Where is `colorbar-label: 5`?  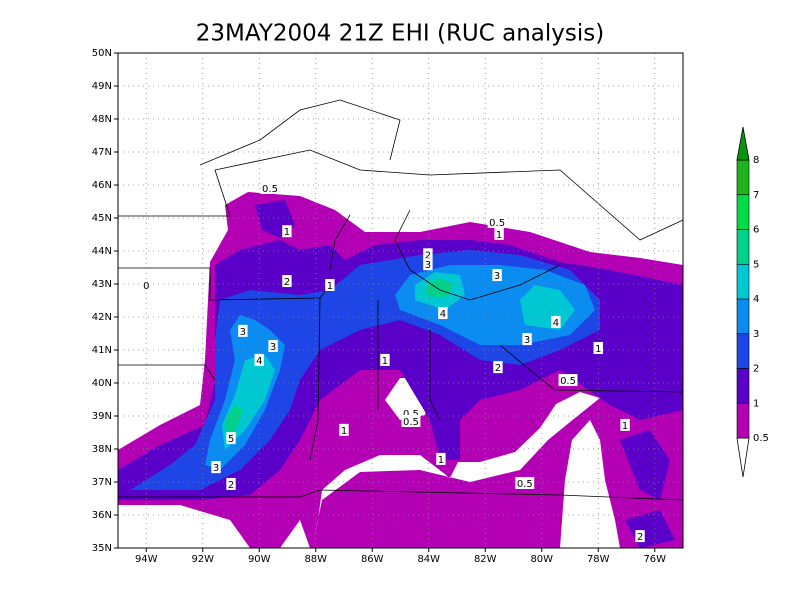 colorbar-label: 5 is located at coordinates (756, 264).